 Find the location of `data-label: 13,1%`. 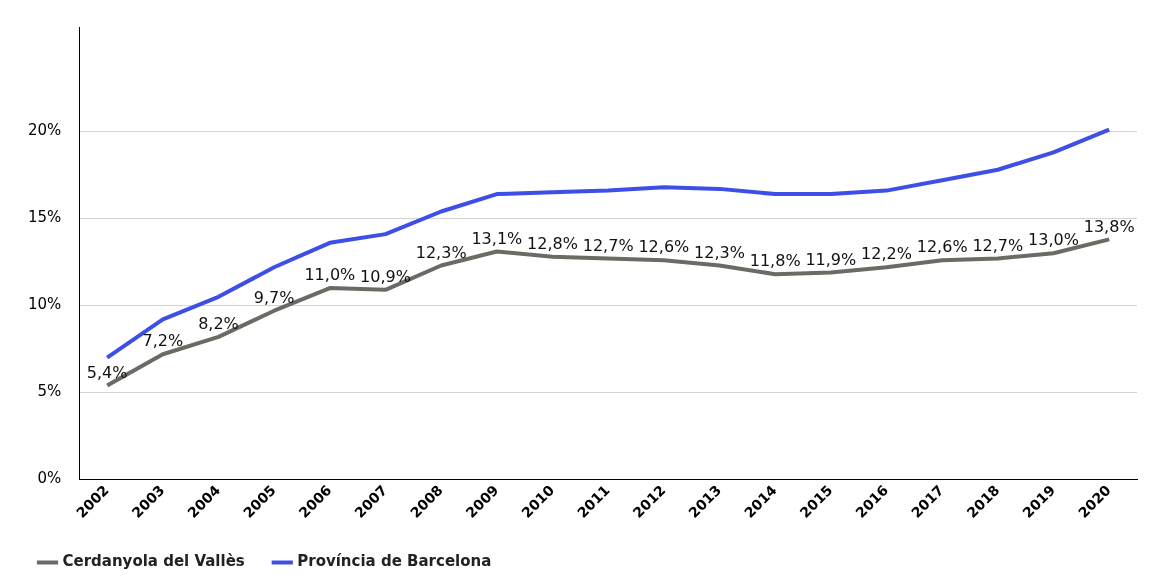

data-label: 13,1% is located at coordinates (497, 238).